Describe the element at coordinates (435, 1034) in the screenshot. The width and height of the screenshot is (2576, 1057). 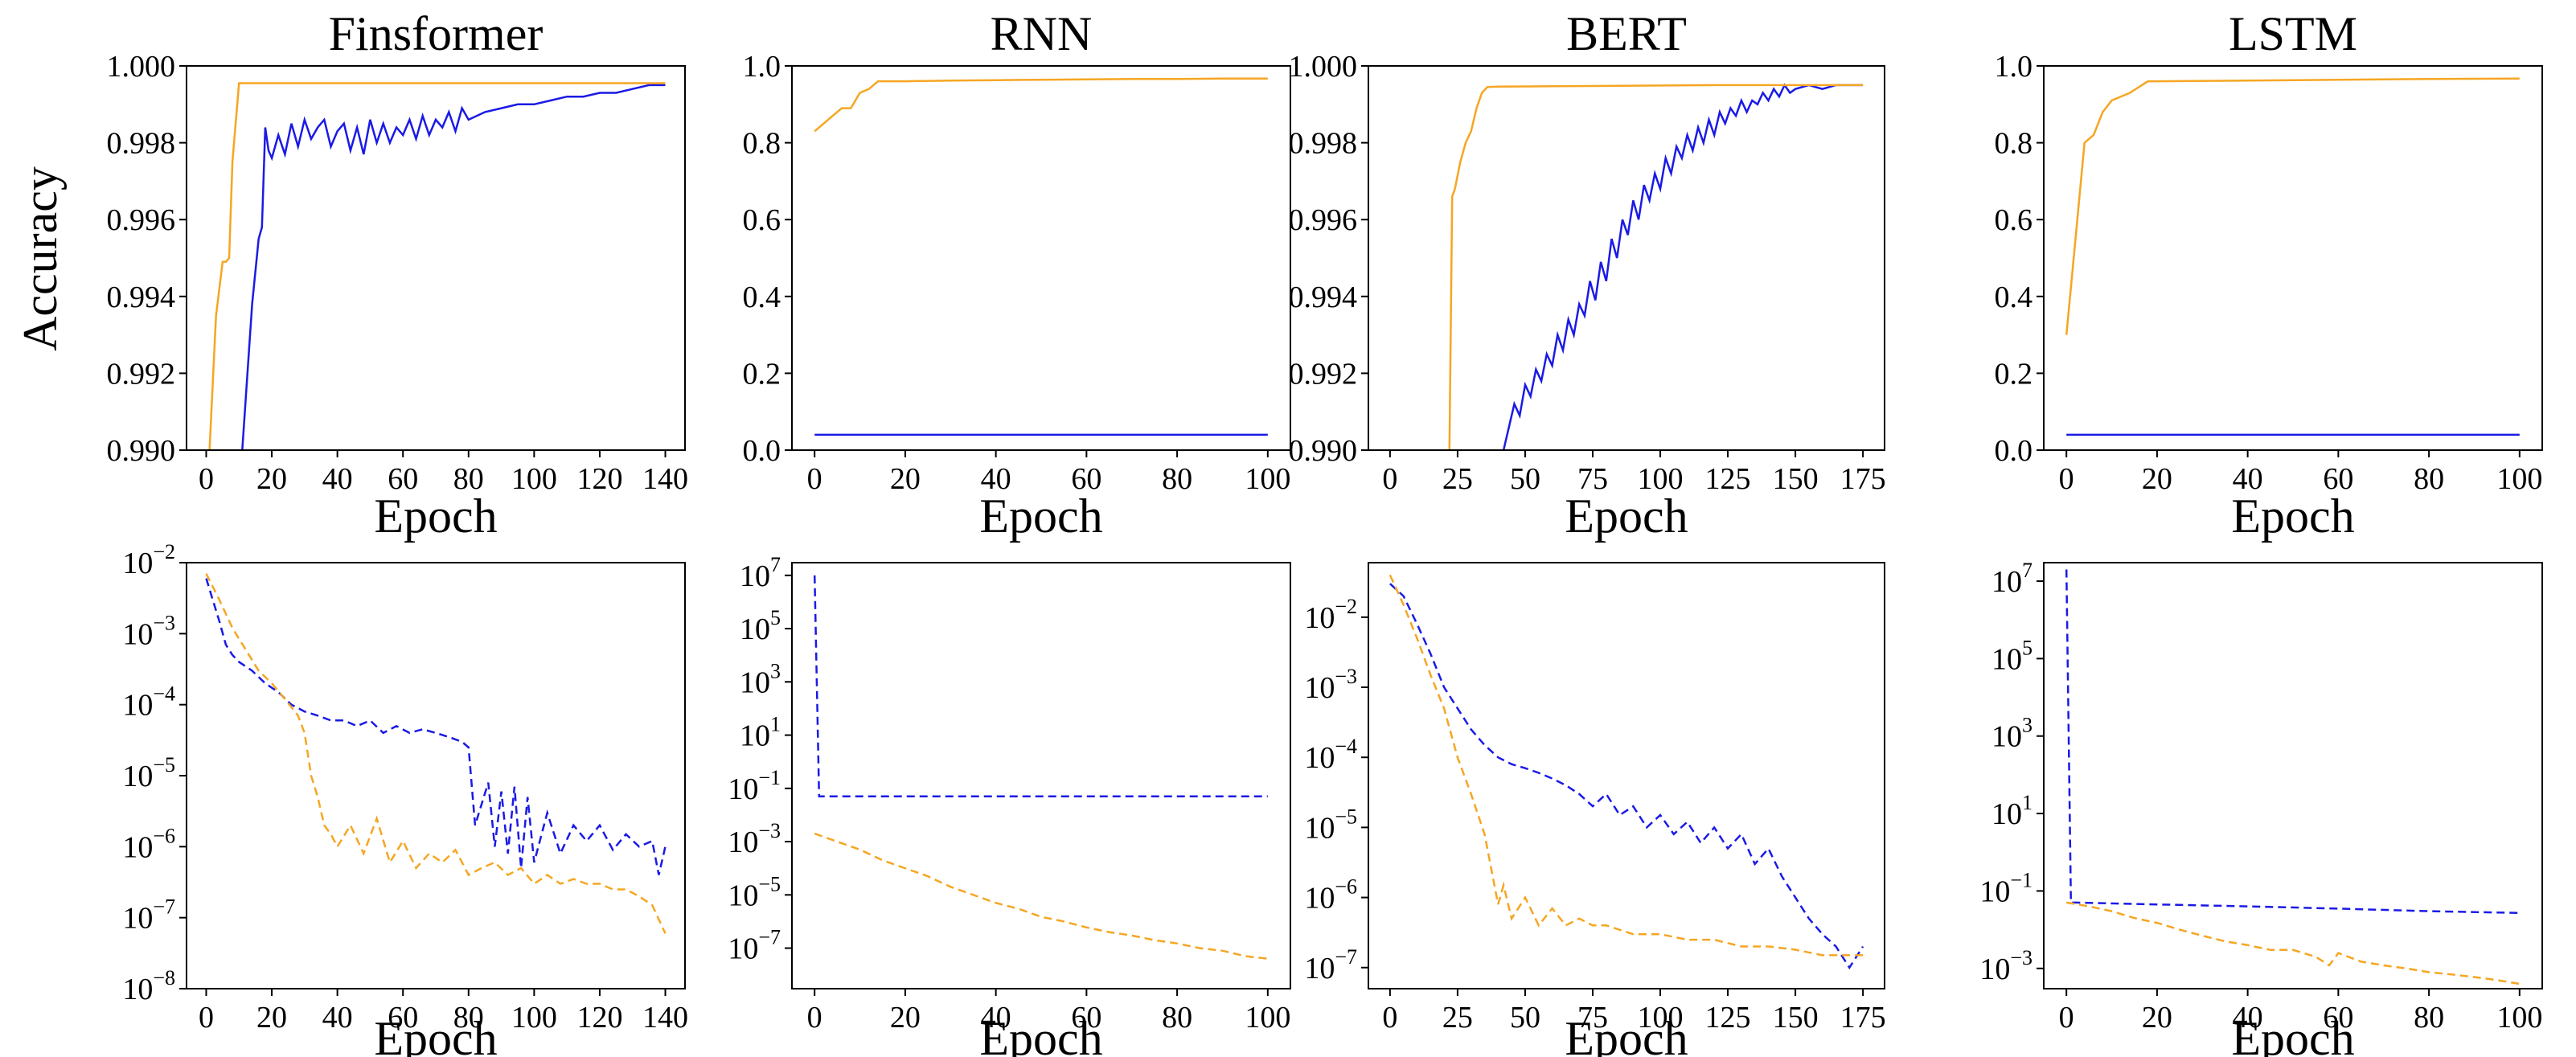
I see `finsformer_loss-xlabel: Epoch` at that location.